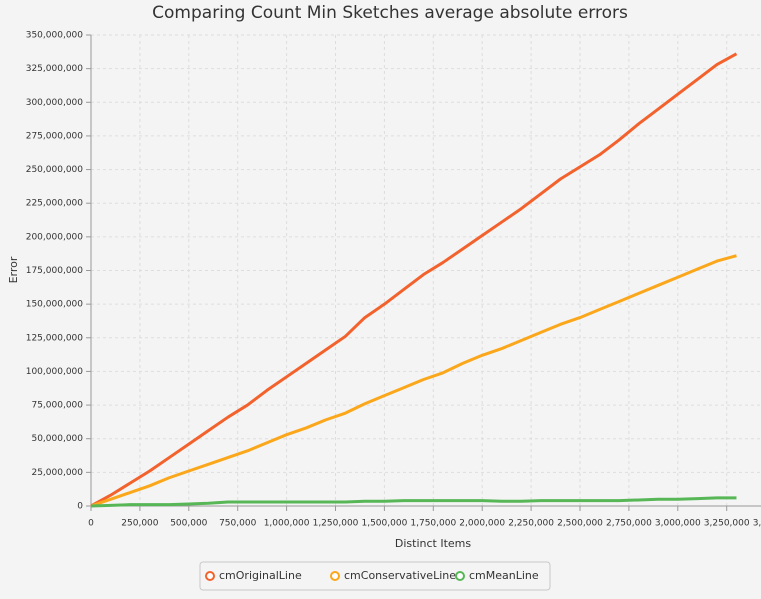 This screenshot has width=761, height=599. Describe the element at coordinates (757, 524) in the screenshot. I see `x-tick-label: 3,500,000` at that location.